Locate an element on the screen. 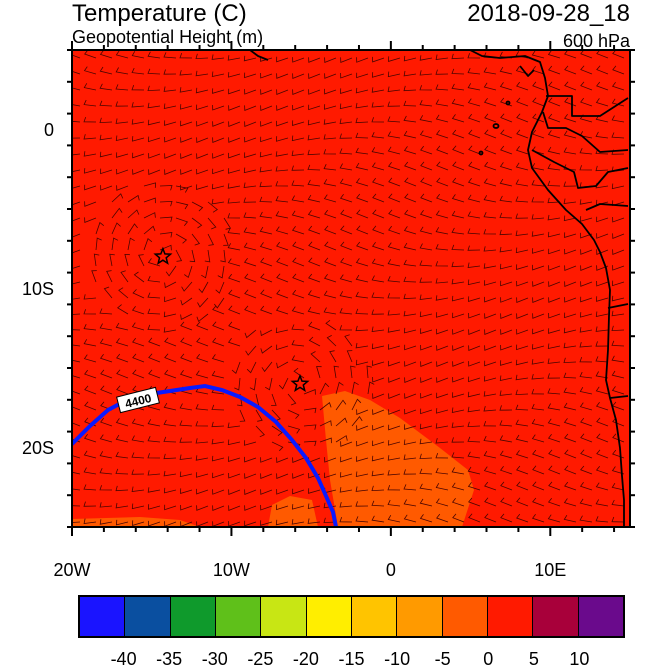  star-markers is located at coordinates (231, 319).